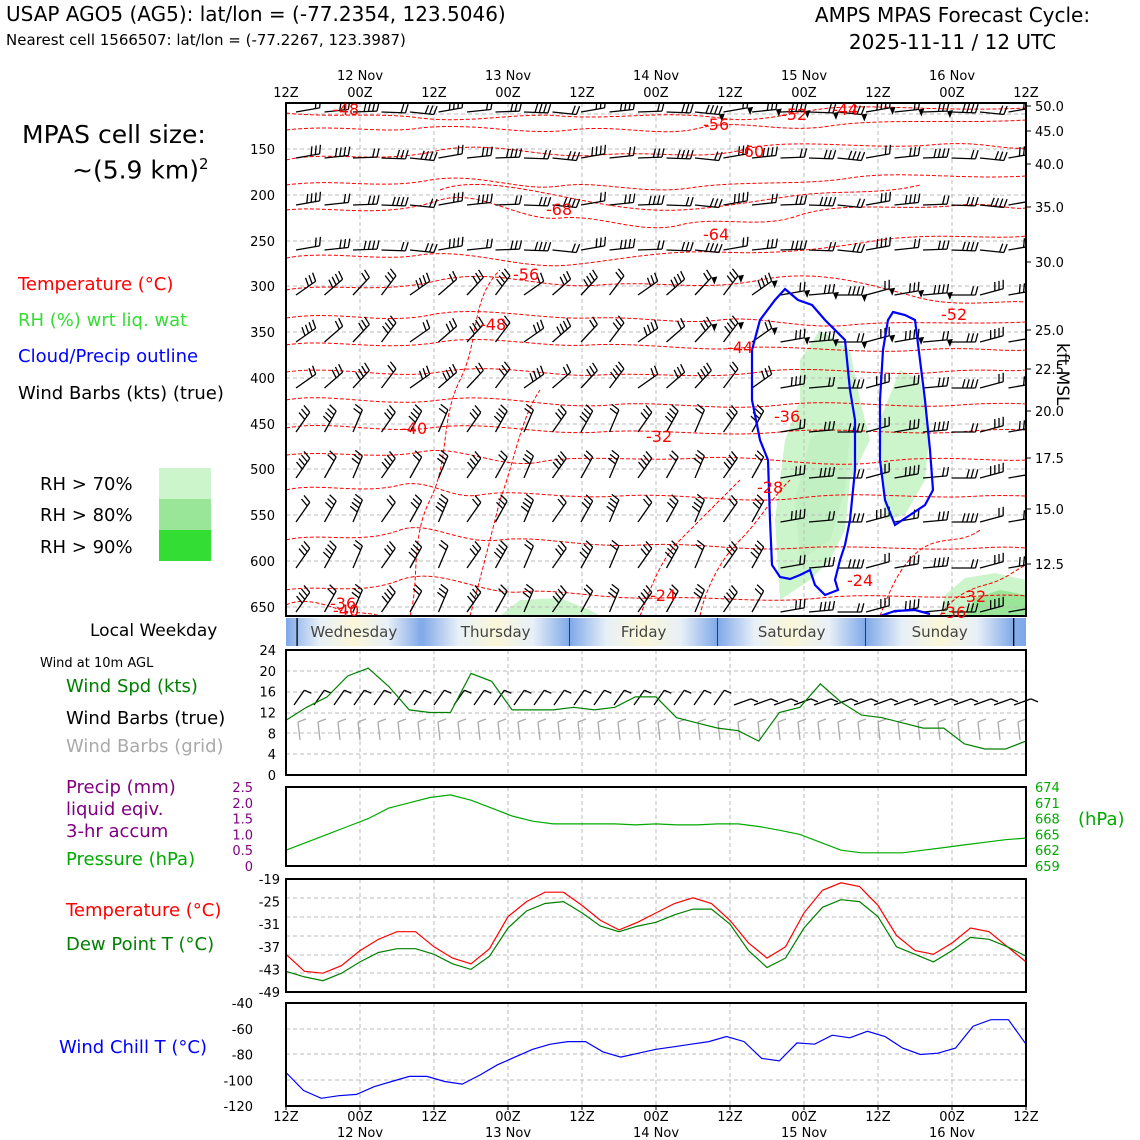 The height and width of the screenshot is (1140, 1140). I want to click on true-wind-barb-feather, so click(448, 691).